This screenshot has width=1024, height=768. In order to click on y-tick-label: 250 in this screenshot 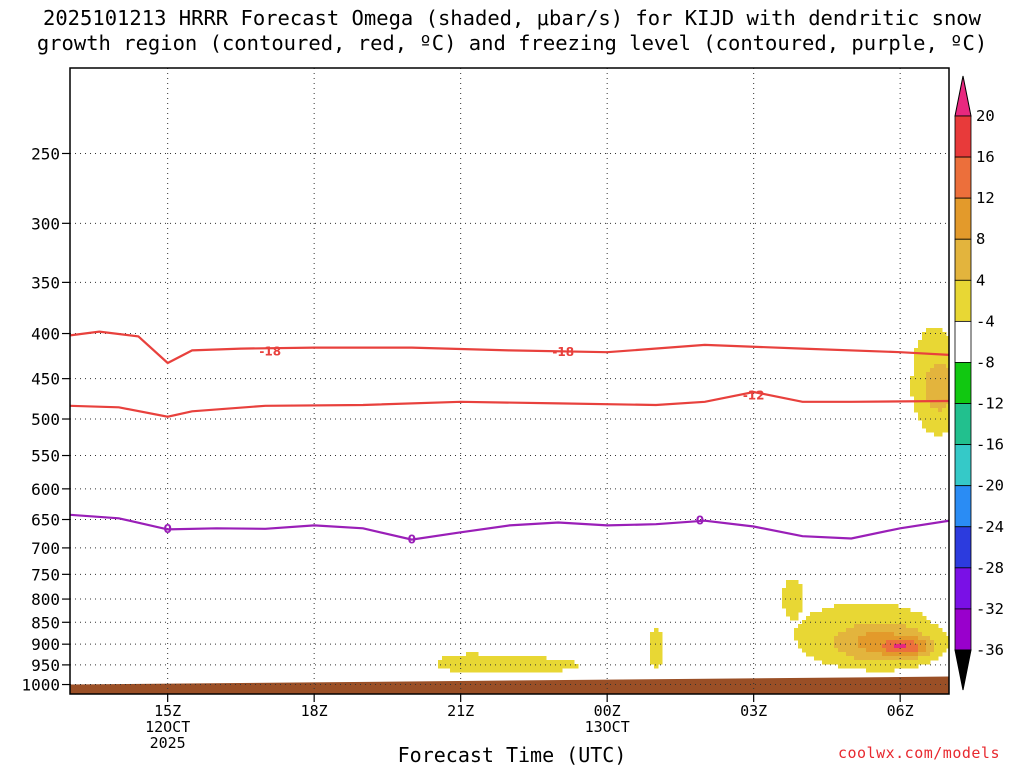, I will do `click(45, 153)`.